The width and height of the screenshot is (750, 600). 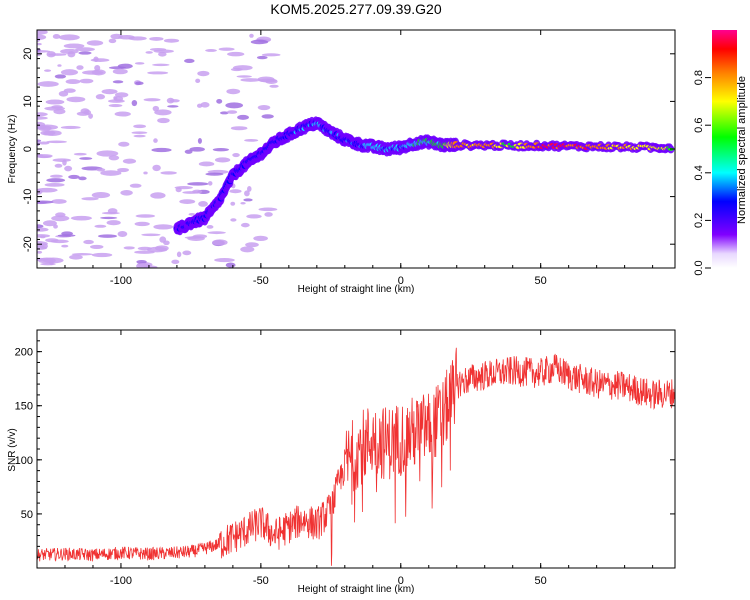 I want to click on colorbar-gradient, so click(x=724, y=149).